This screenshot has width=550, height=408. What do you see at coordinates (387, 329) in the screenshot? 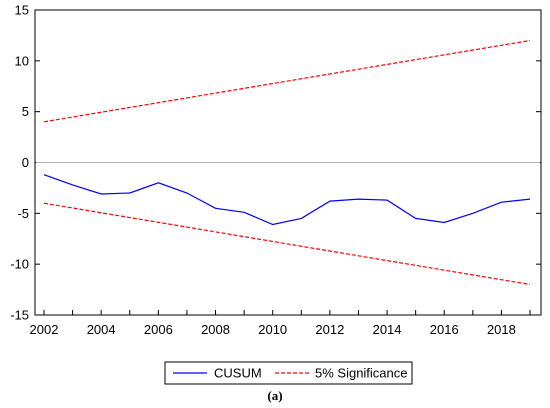
I see `x-tick-label: 2014` at bounding box center [387, 329].